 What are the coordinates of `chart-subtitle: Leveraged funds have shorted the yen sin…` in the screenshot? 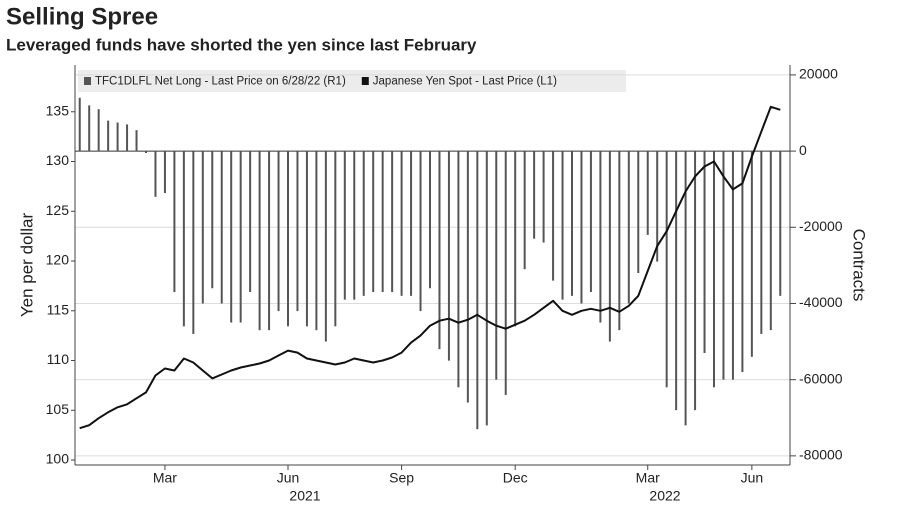 It's located at (241, 44).